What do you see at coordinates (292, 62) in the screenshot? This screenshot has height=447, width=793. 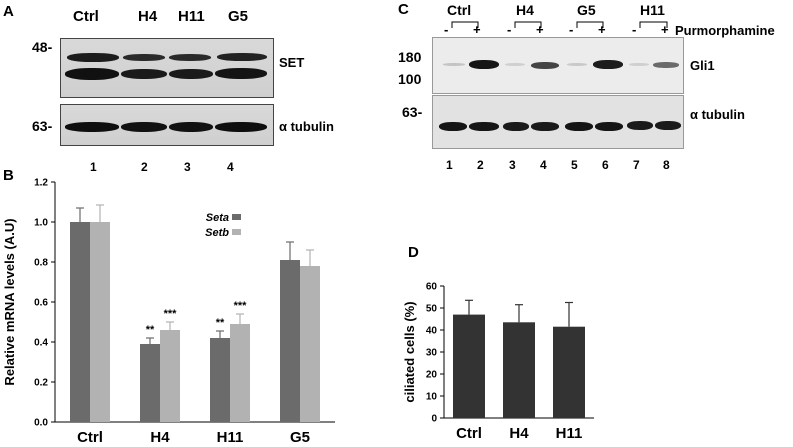 I see `set-blot-label: SET` at bounding box center [292, 62].